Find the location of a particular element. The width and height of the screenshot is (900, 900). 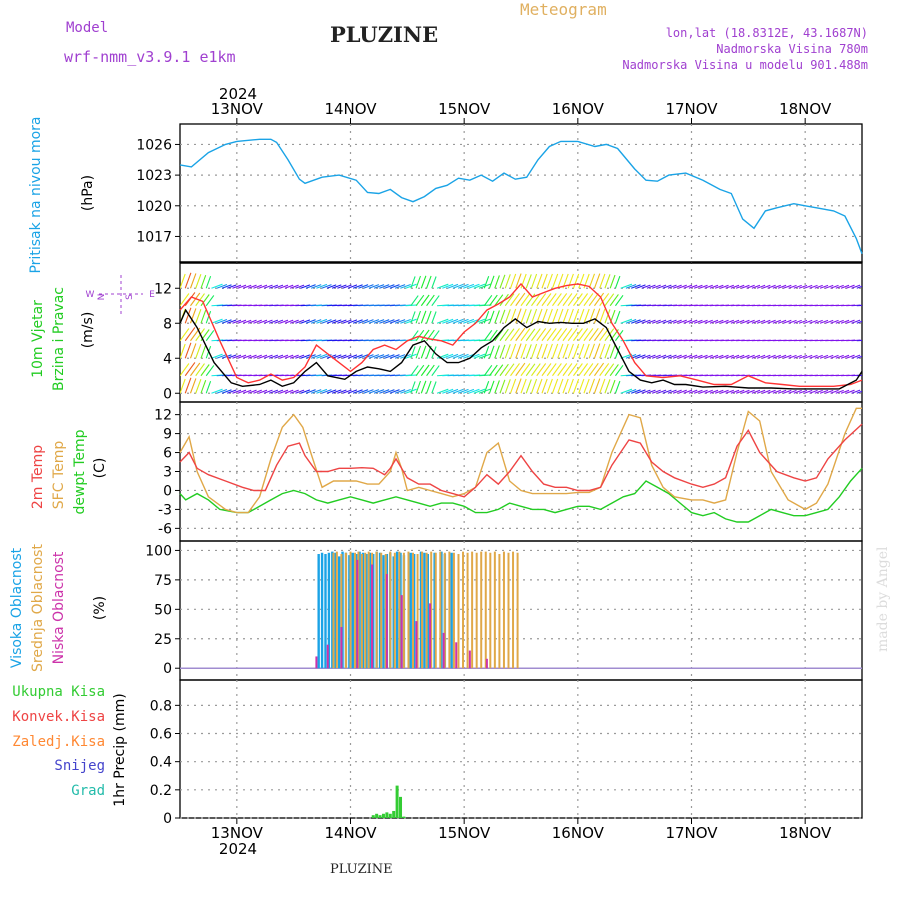

model-value: wrf-nmm_v3.9.1 e1km is located at coordinates (150, 57).